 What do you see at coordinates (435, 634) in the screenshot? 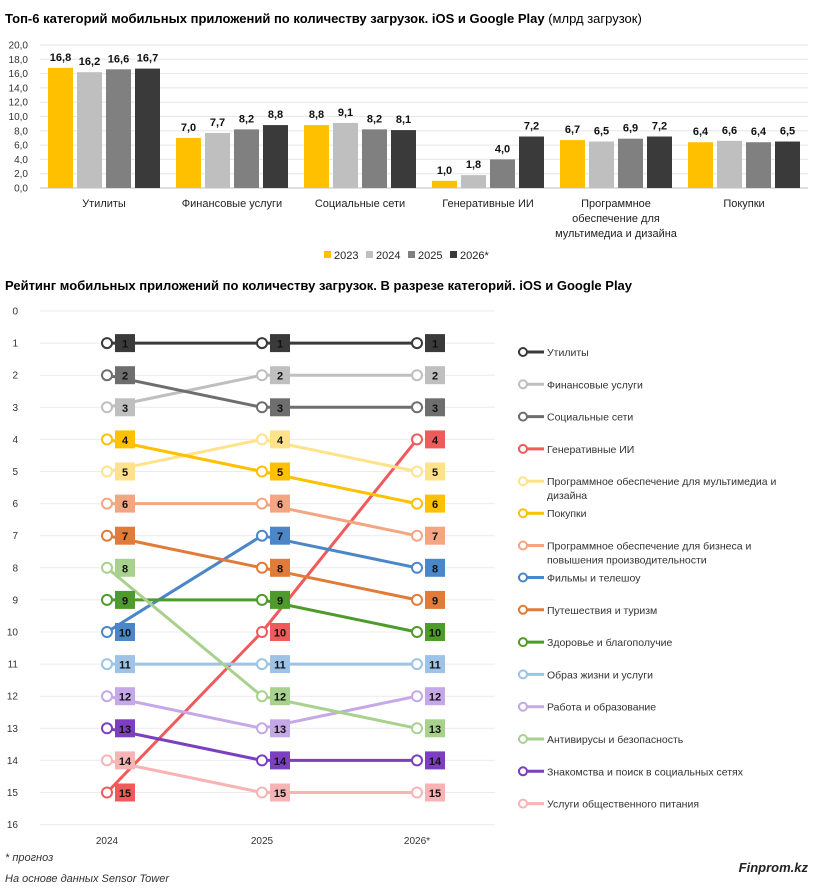
I see `rank-label: 10` at bounding box center [435, 634].